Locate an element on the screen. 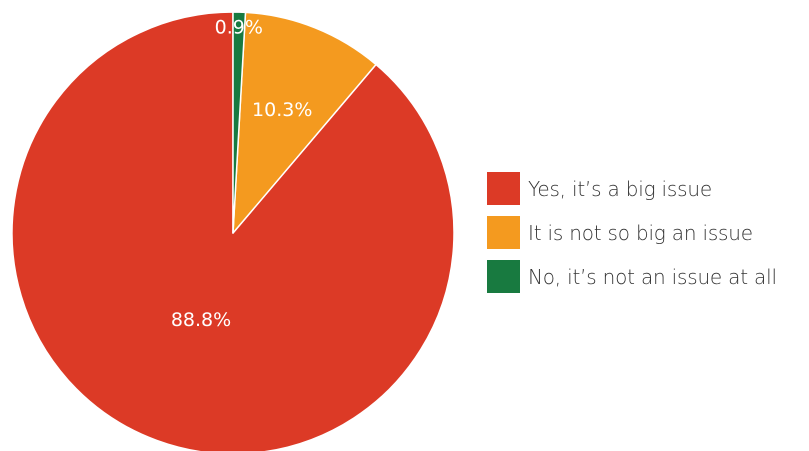  legend-label-not-an-issue: No, it’s not an issue at all is located at coordinates (652, 276).